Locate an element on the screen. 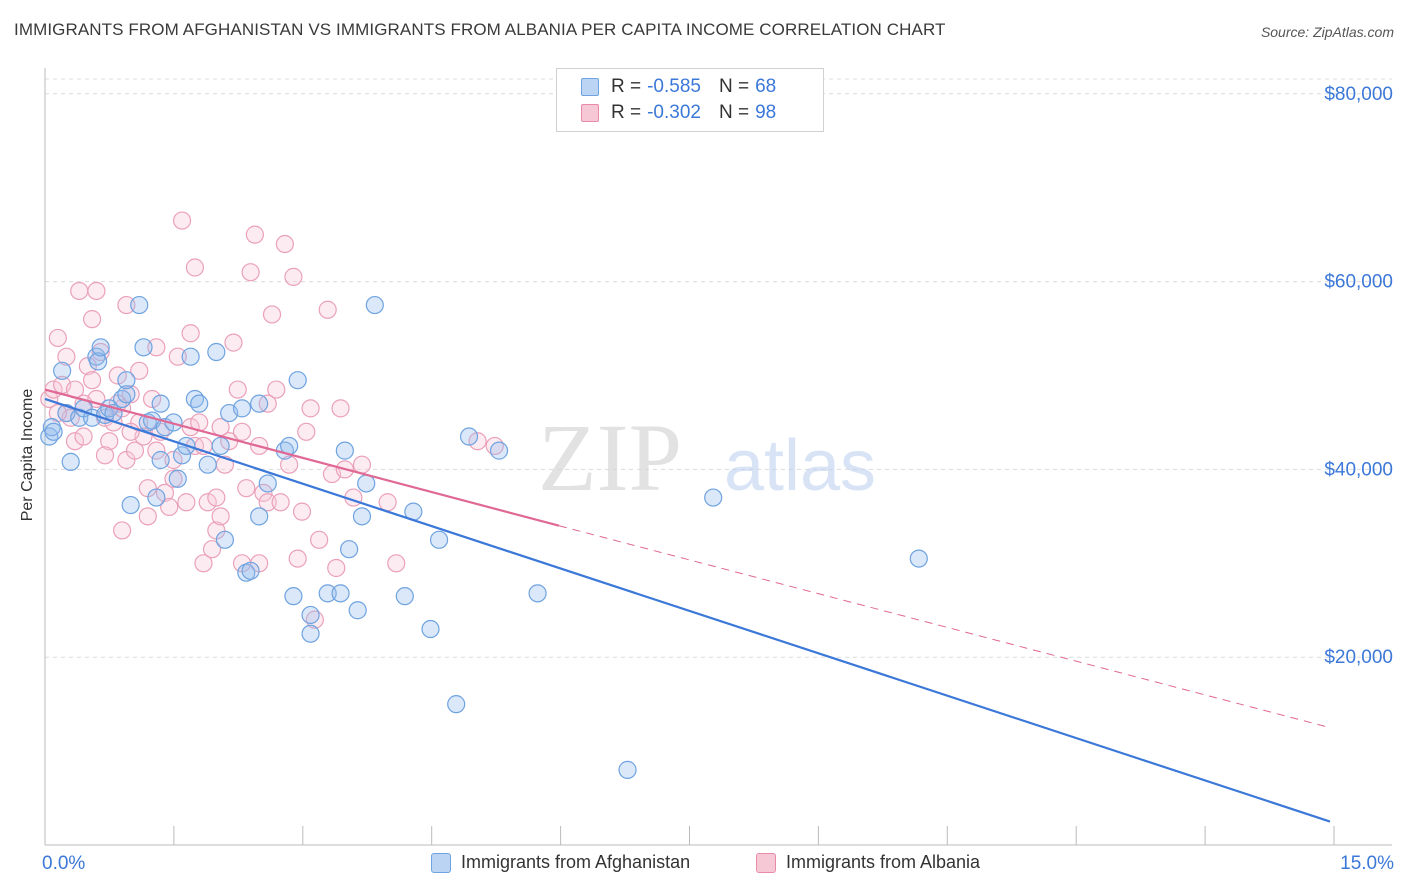 The height and width of the screenshot is (892, 1406). bottom-legend-swatch-afghanistan is located at coordinates (441, 862).